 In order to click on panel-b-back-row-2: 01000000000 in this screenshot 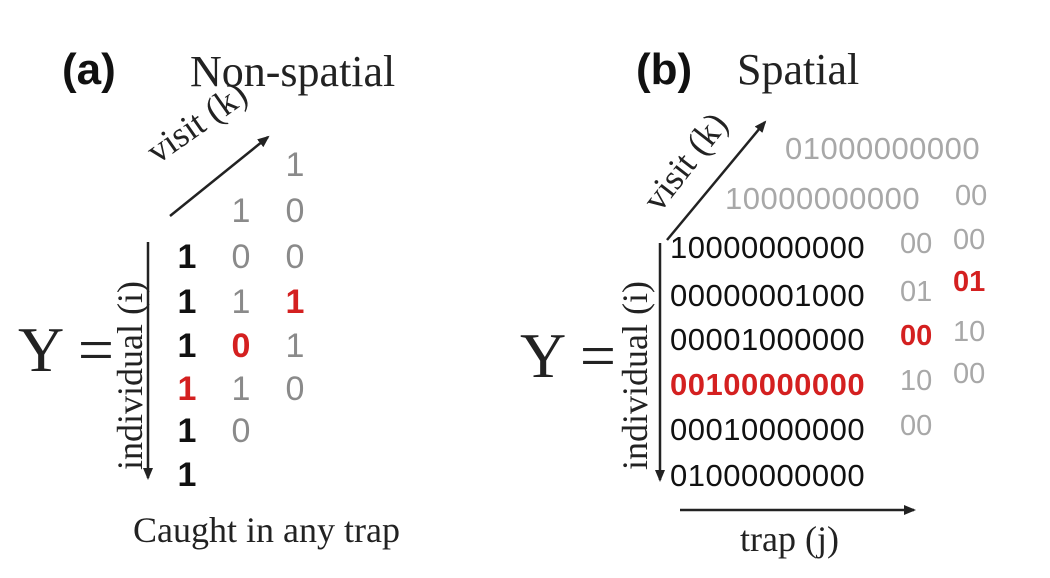, I will do `click(883, 148)`.